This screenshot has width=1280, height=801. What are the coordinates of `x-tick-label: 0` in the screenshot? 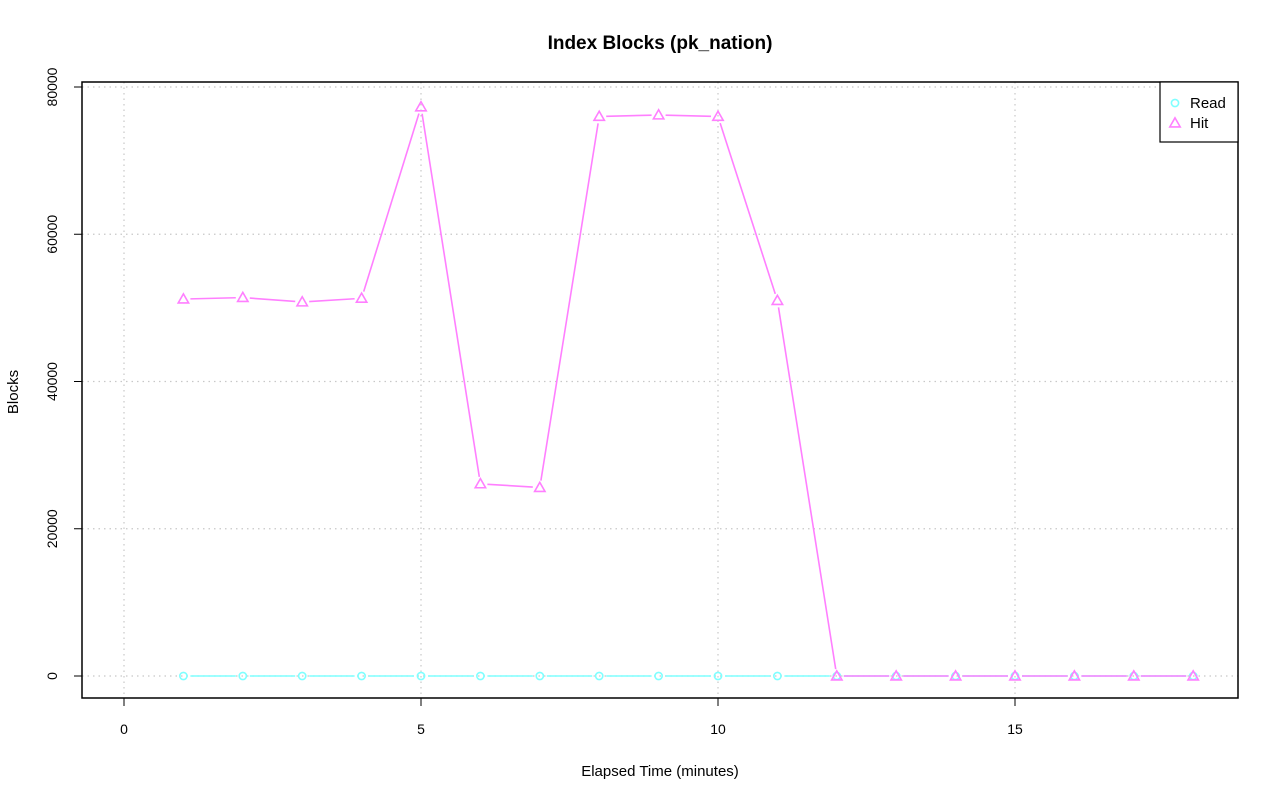 It's located at (124, 729).